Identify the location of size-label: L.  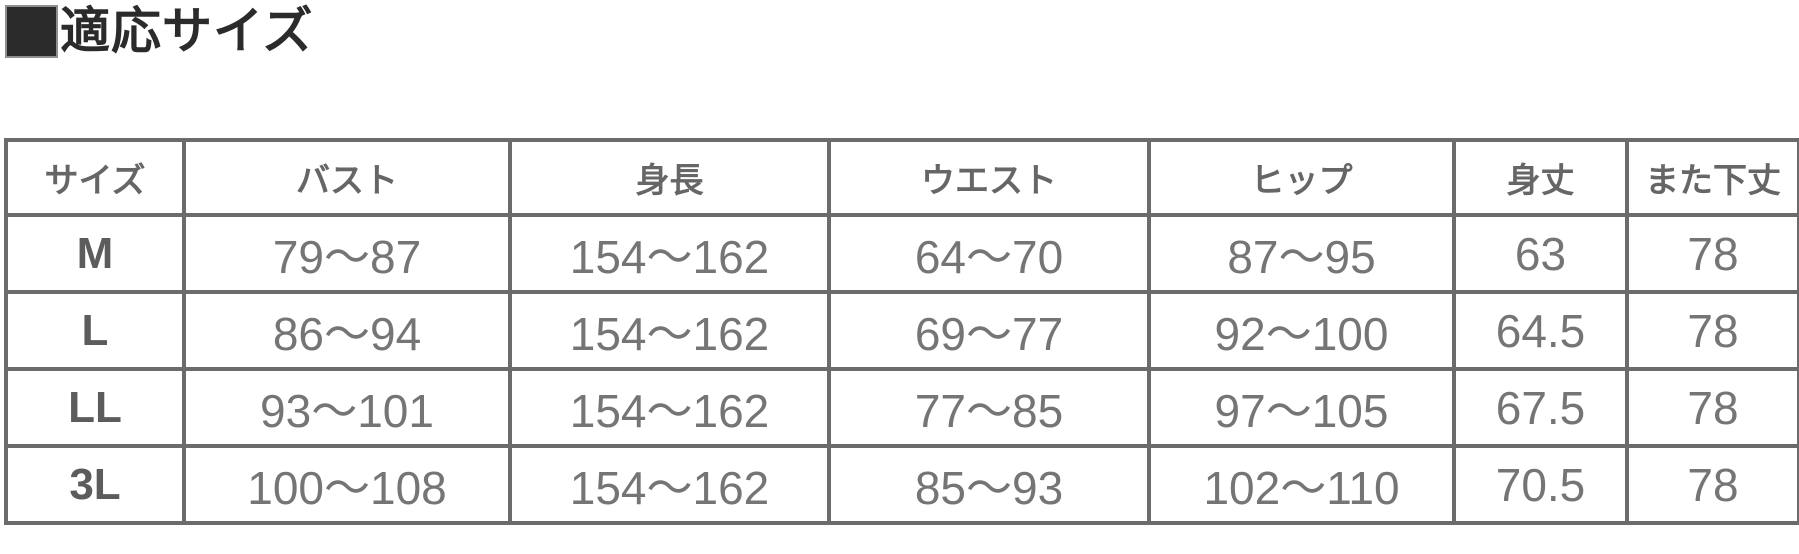
(95, 330).